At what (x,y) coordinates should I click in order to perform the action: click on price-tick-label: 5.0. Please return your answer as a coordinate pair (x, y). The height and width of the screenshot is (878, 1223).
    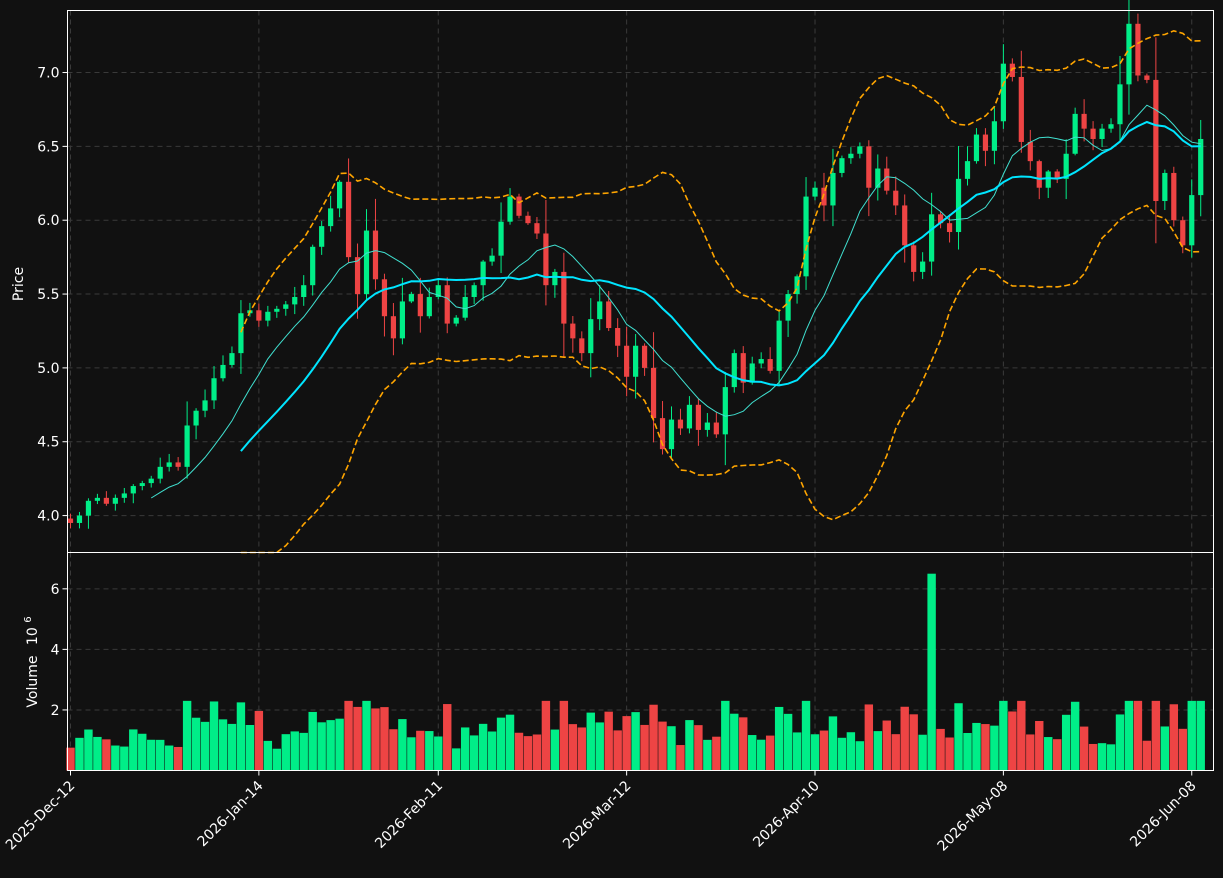
    Looking at the image, I should click on (48, 369).